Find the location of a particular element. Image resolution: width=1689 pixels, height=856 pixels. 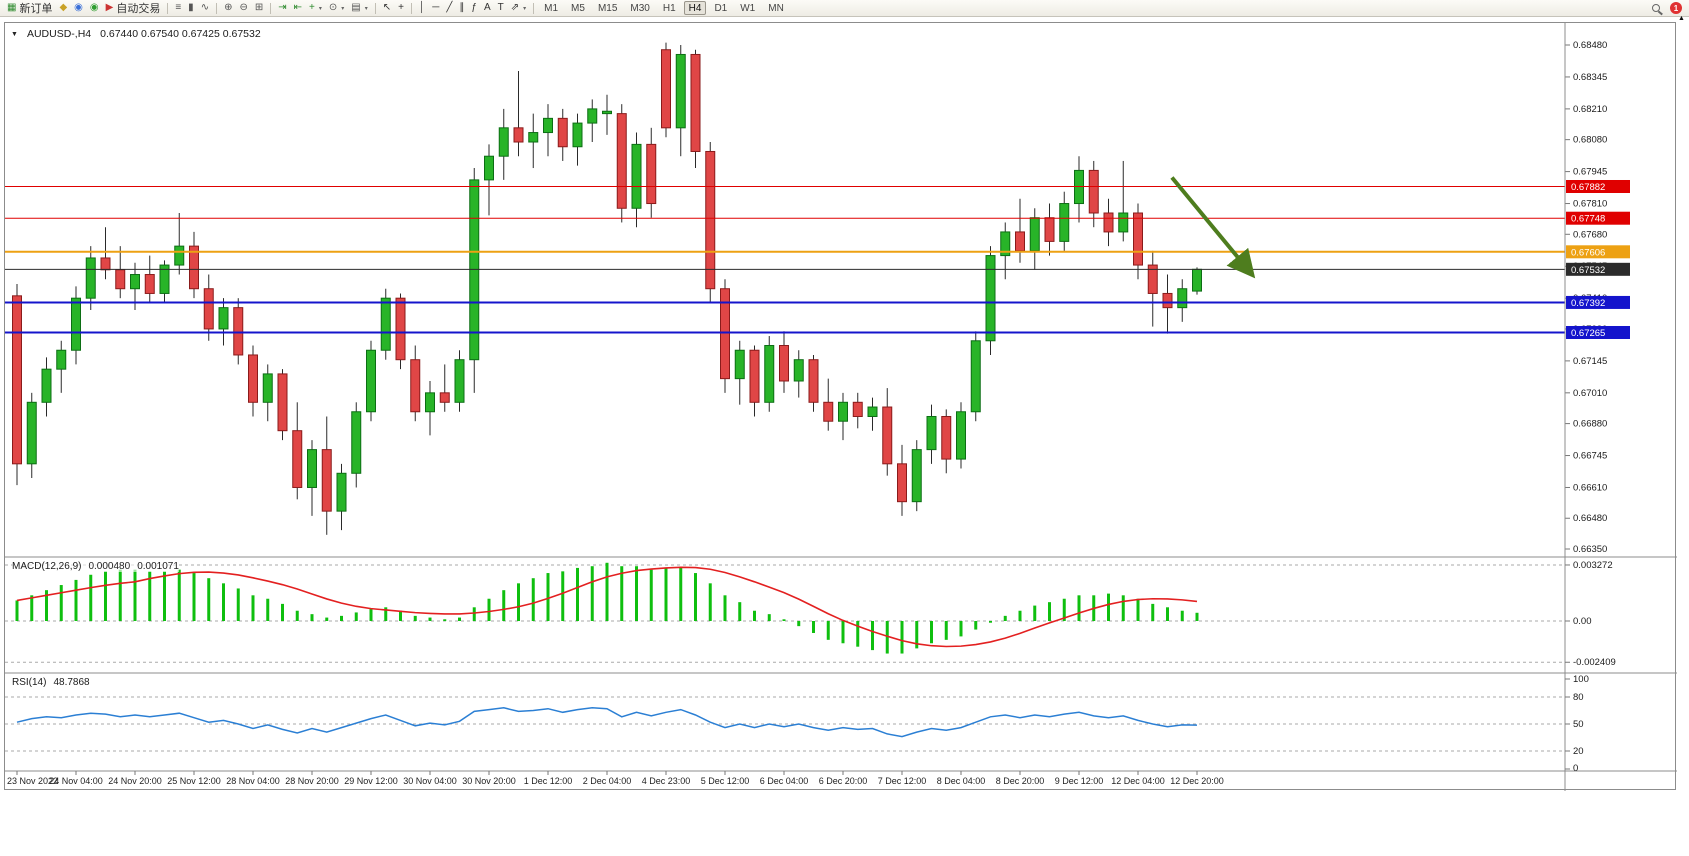

auto-scroll-icon: ⇥ is located at coordinates (282, 8).